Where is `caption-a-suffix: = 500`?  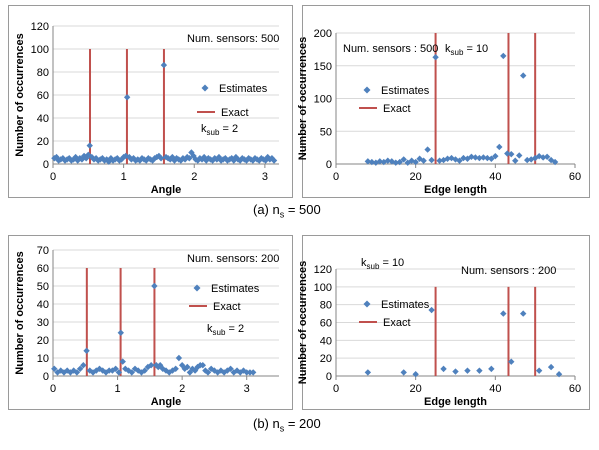
caption-a-suffix: = 500 is located at coordinates (302, 209).